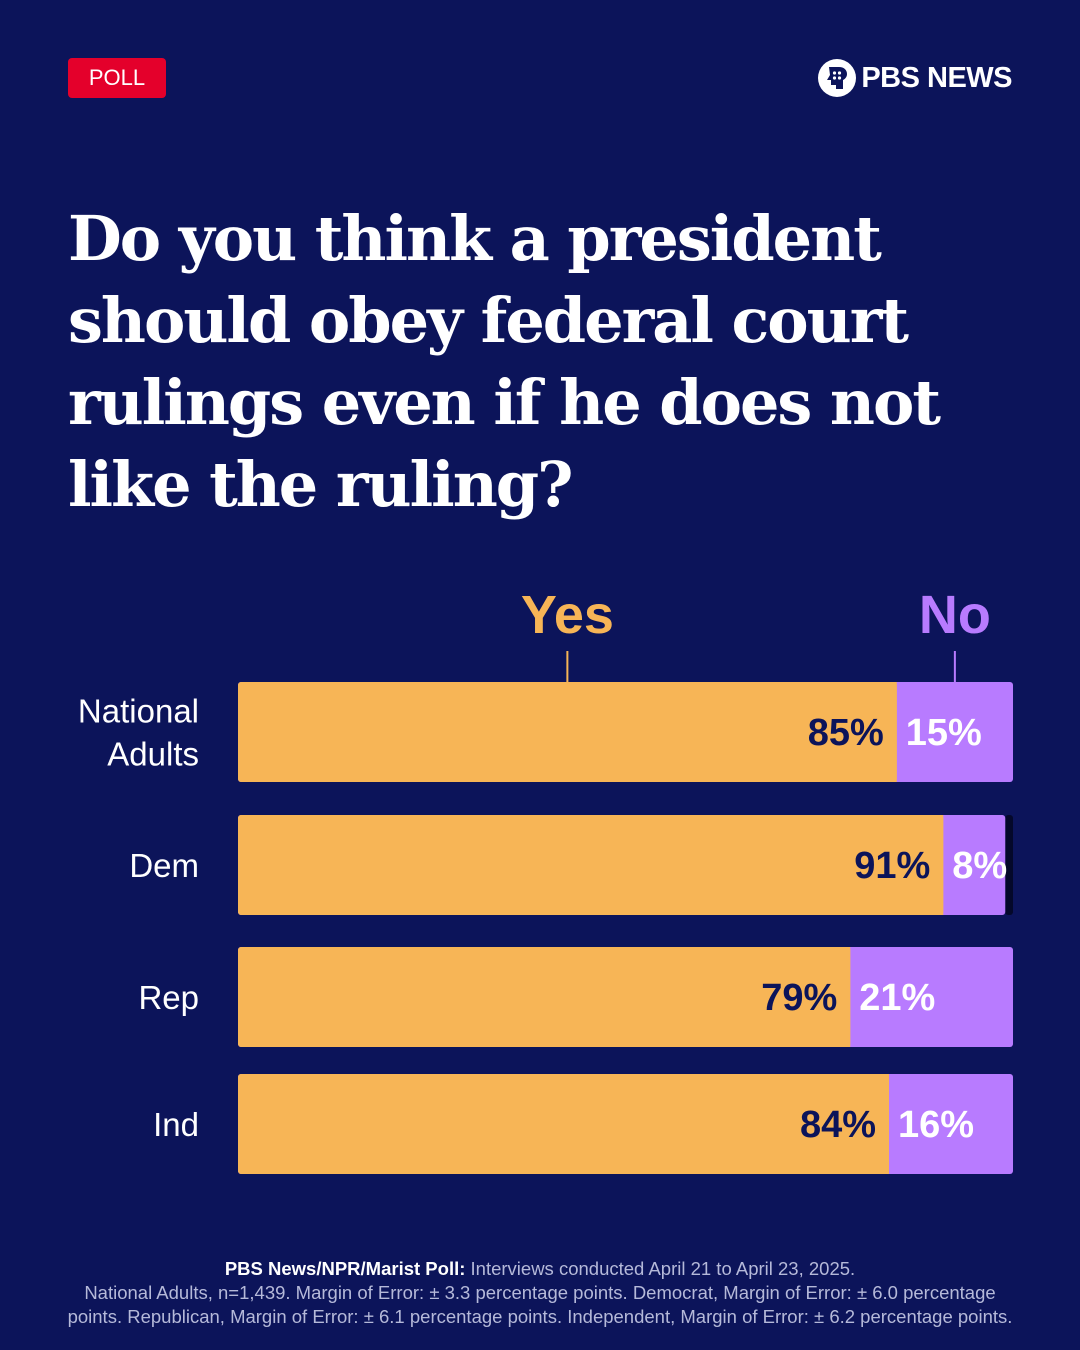 The image size is (1080, 1350). Describe the element at coordinates (164, 865) in the screenshot. I see `category-label: Dem` at that location.